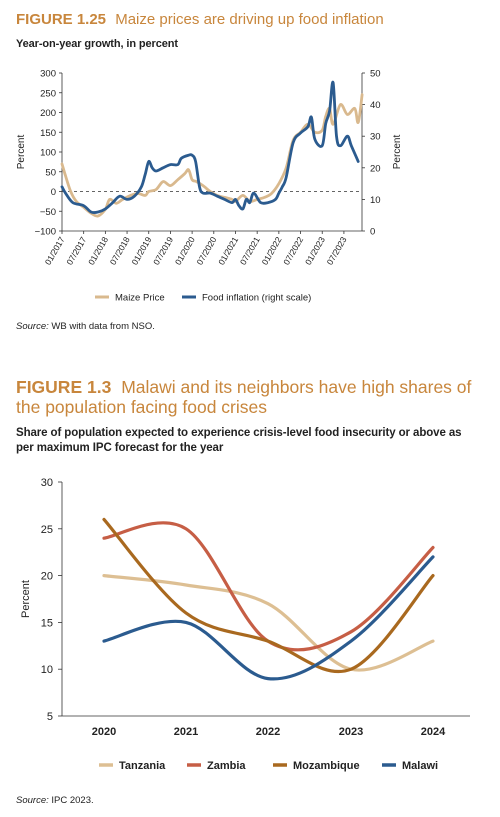 This screenshot has height=817, width=500. Describe the element at coordinates (32, 800) in the screenshot. I see `figure-2-source-label: Source:` at that location.